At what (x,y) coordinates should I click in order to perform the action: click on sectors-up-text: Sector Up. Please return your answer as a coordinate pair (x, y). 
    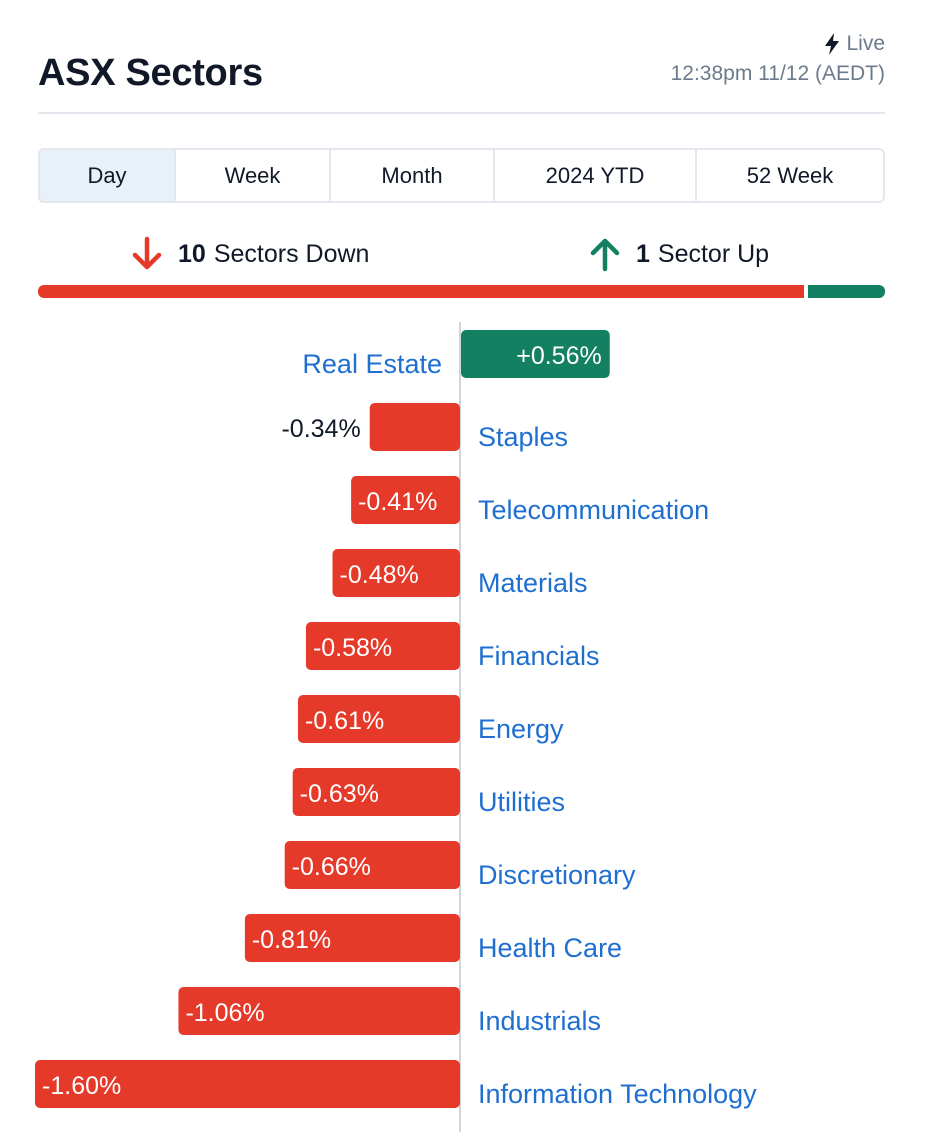
    Looking at the image, I should click on (713, 253).